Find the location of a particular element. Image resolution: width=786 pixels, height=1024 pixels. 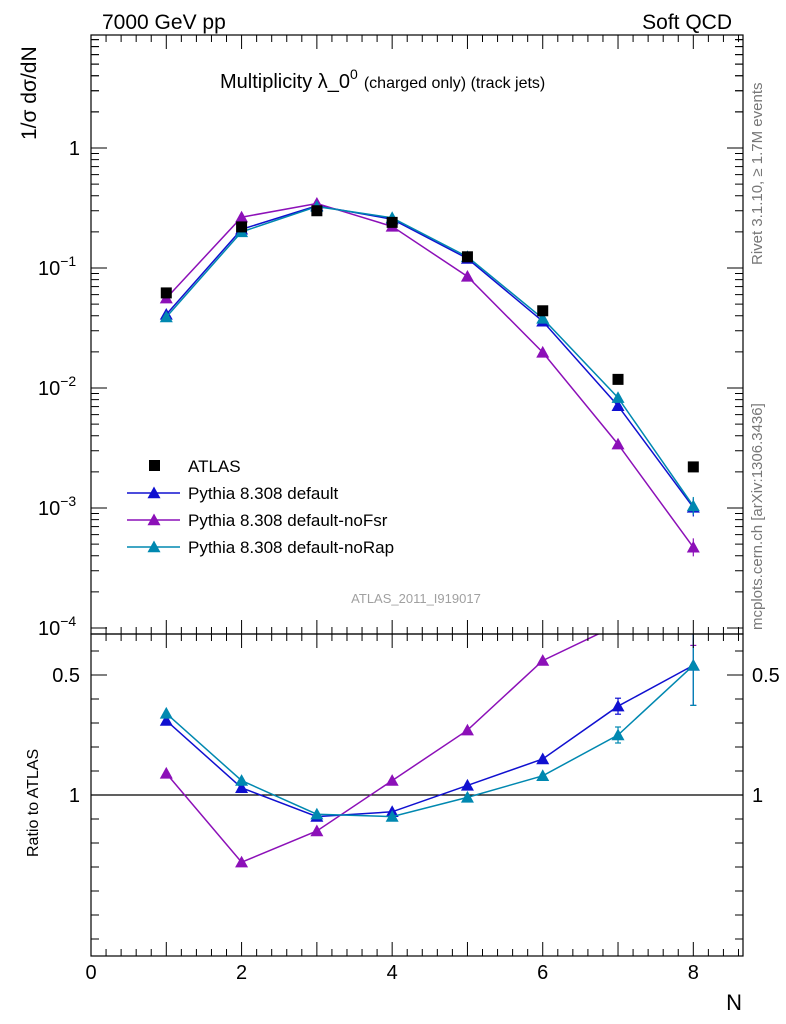

x-axis-label: N is located at coordinates (734, 1002).